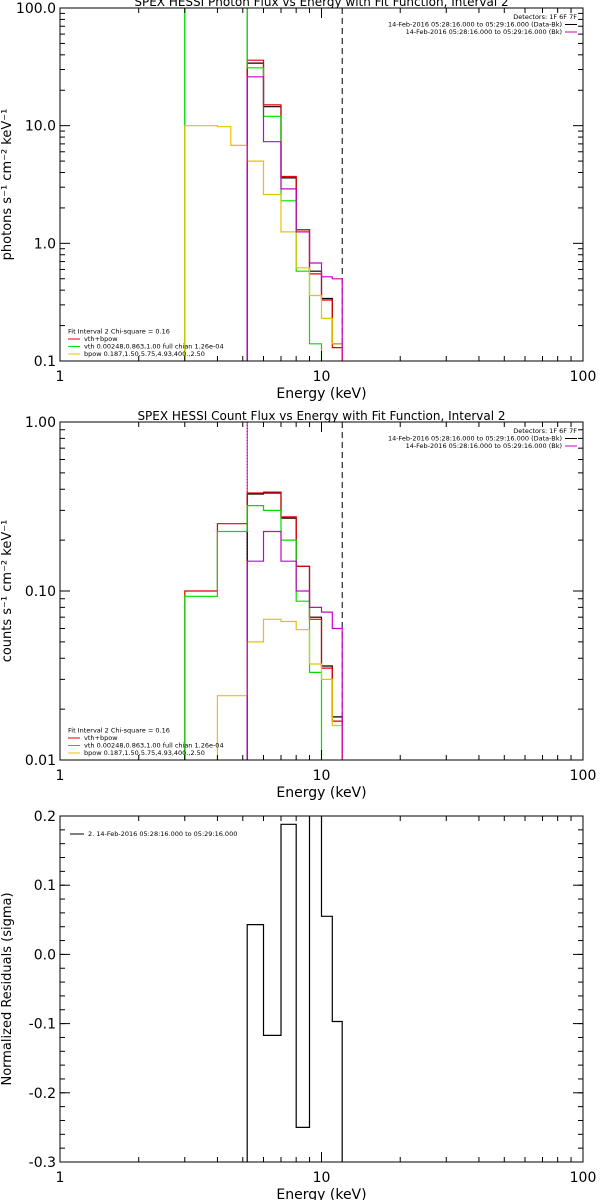 This screenshot has height=1200, width=600. I want to click on y-axis-label: Normalized Residuals (sigma), so click(7, 988).